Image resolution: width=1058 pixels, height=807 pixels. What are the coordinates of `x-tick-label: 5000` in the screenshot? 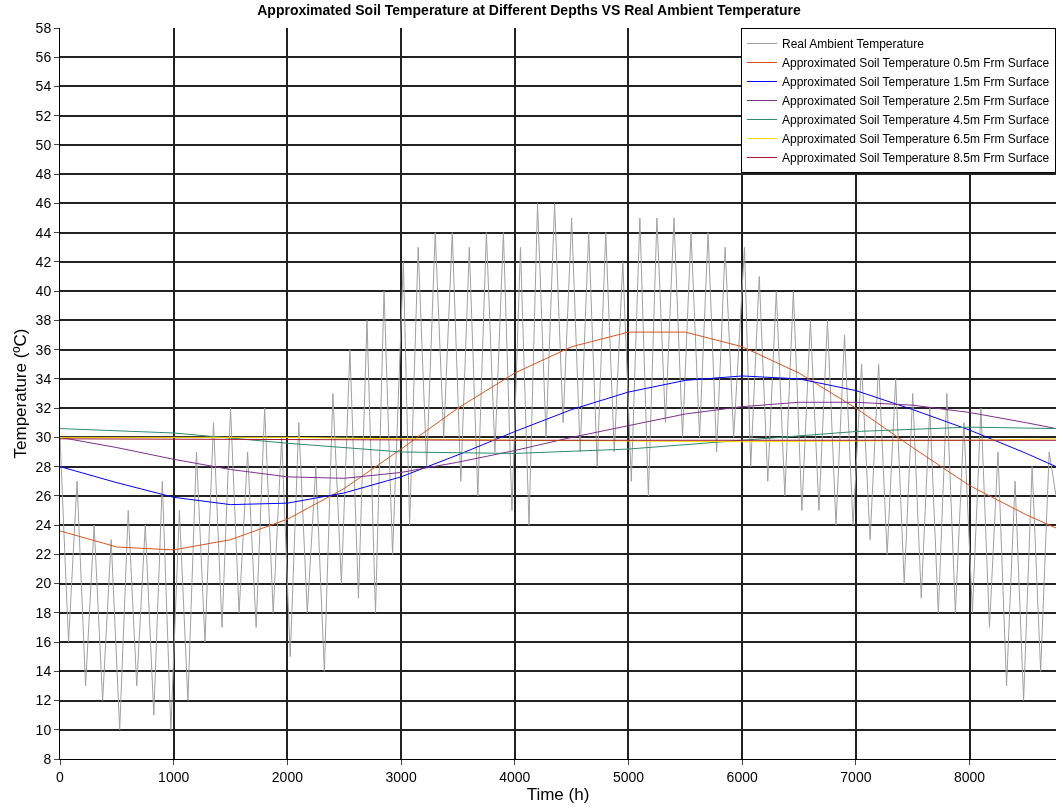 It's located at (628, 776).